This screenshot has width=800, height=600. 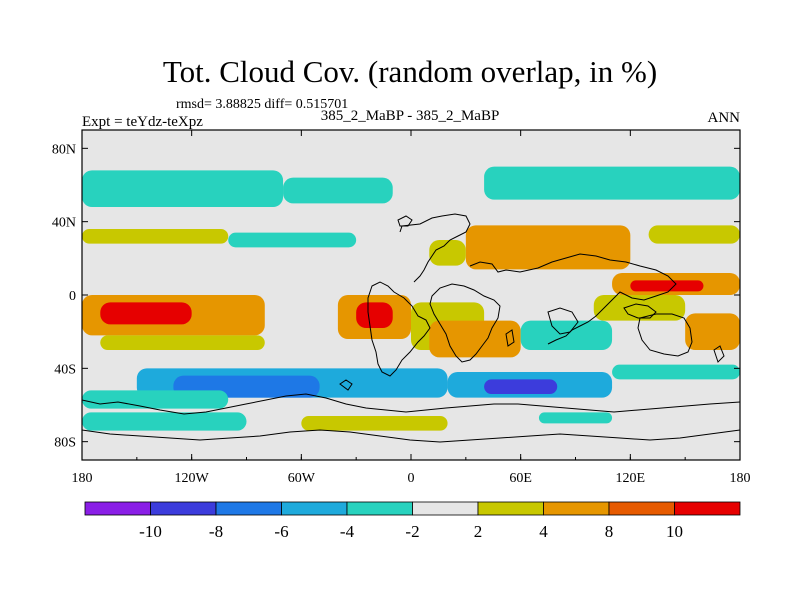 What do you see at coordinates (399, 329) in the screenshot?
I see `south-america-coastline` at bounding box center [399, 329].